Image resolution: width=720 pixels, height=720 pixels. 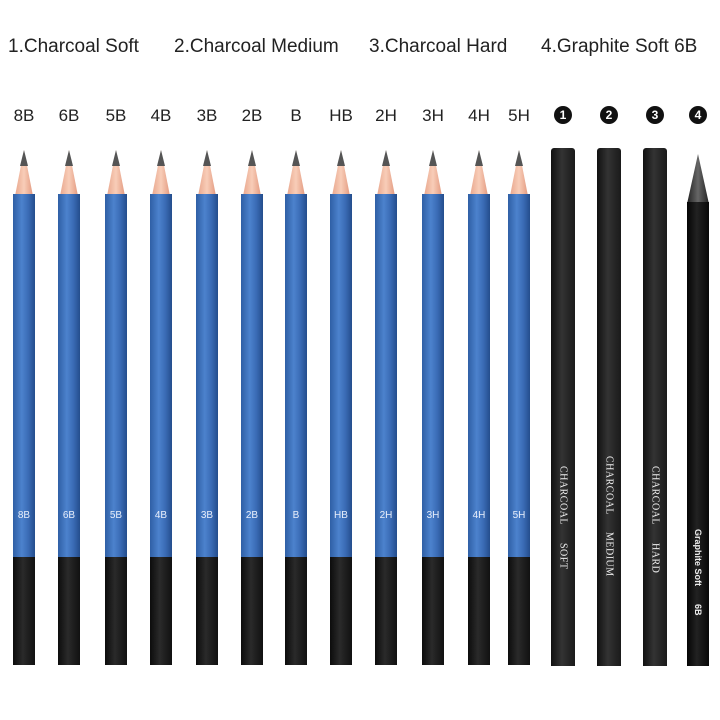 What do you see at coordinates (479, 115) in the screenshot?
I see `grade-label: 4H` at bounding box center [479, 115].